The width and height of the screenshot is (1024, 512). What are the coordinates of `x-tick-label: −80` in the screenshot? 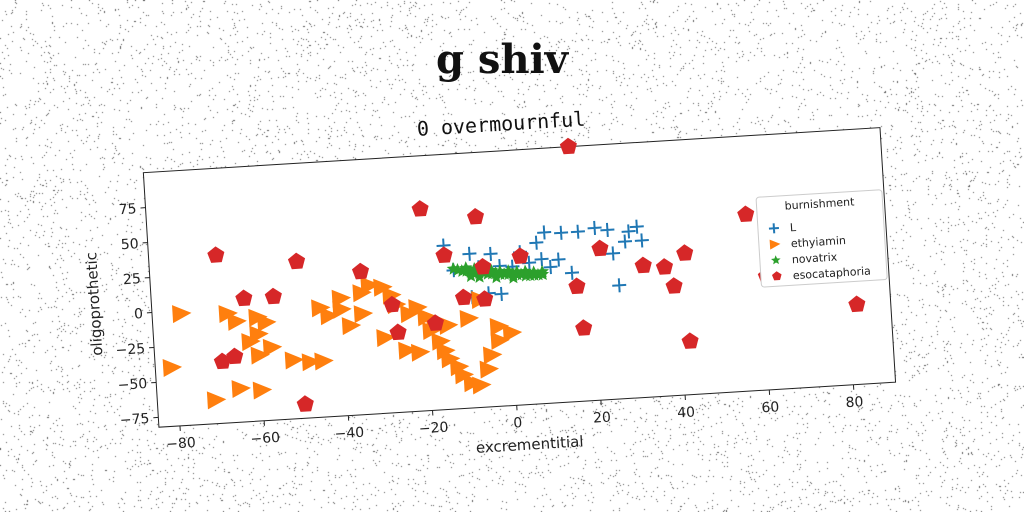 It's located at (181, 444).